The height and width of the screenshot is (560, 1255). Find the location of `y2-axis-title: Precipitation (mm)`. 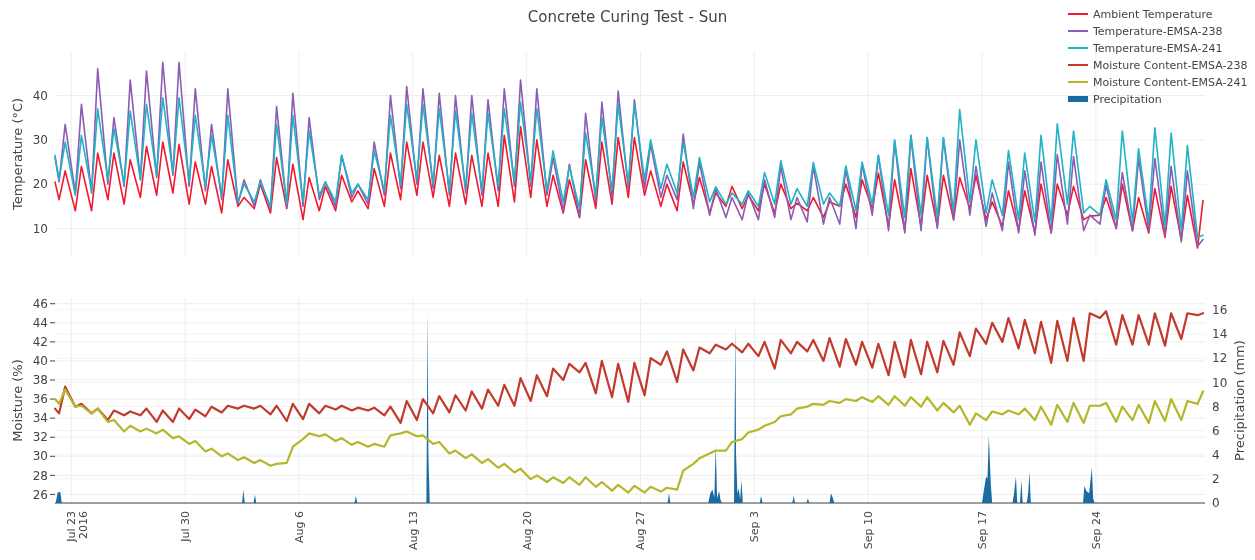

y2-axis-title: Precipitation (mm) is located at coordinates (1239, 400).